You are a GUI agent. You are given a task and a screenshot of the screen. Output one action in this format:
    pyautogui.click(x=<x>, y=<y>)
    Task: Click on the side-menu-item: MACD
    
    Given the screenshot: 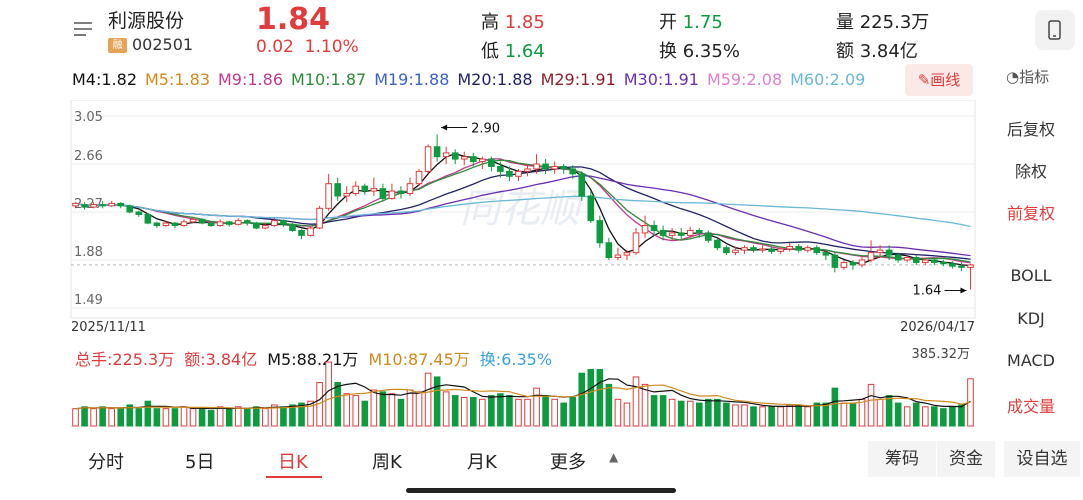 What is the action you would take?
    pyautogui.click(x=1031, y=360)
    